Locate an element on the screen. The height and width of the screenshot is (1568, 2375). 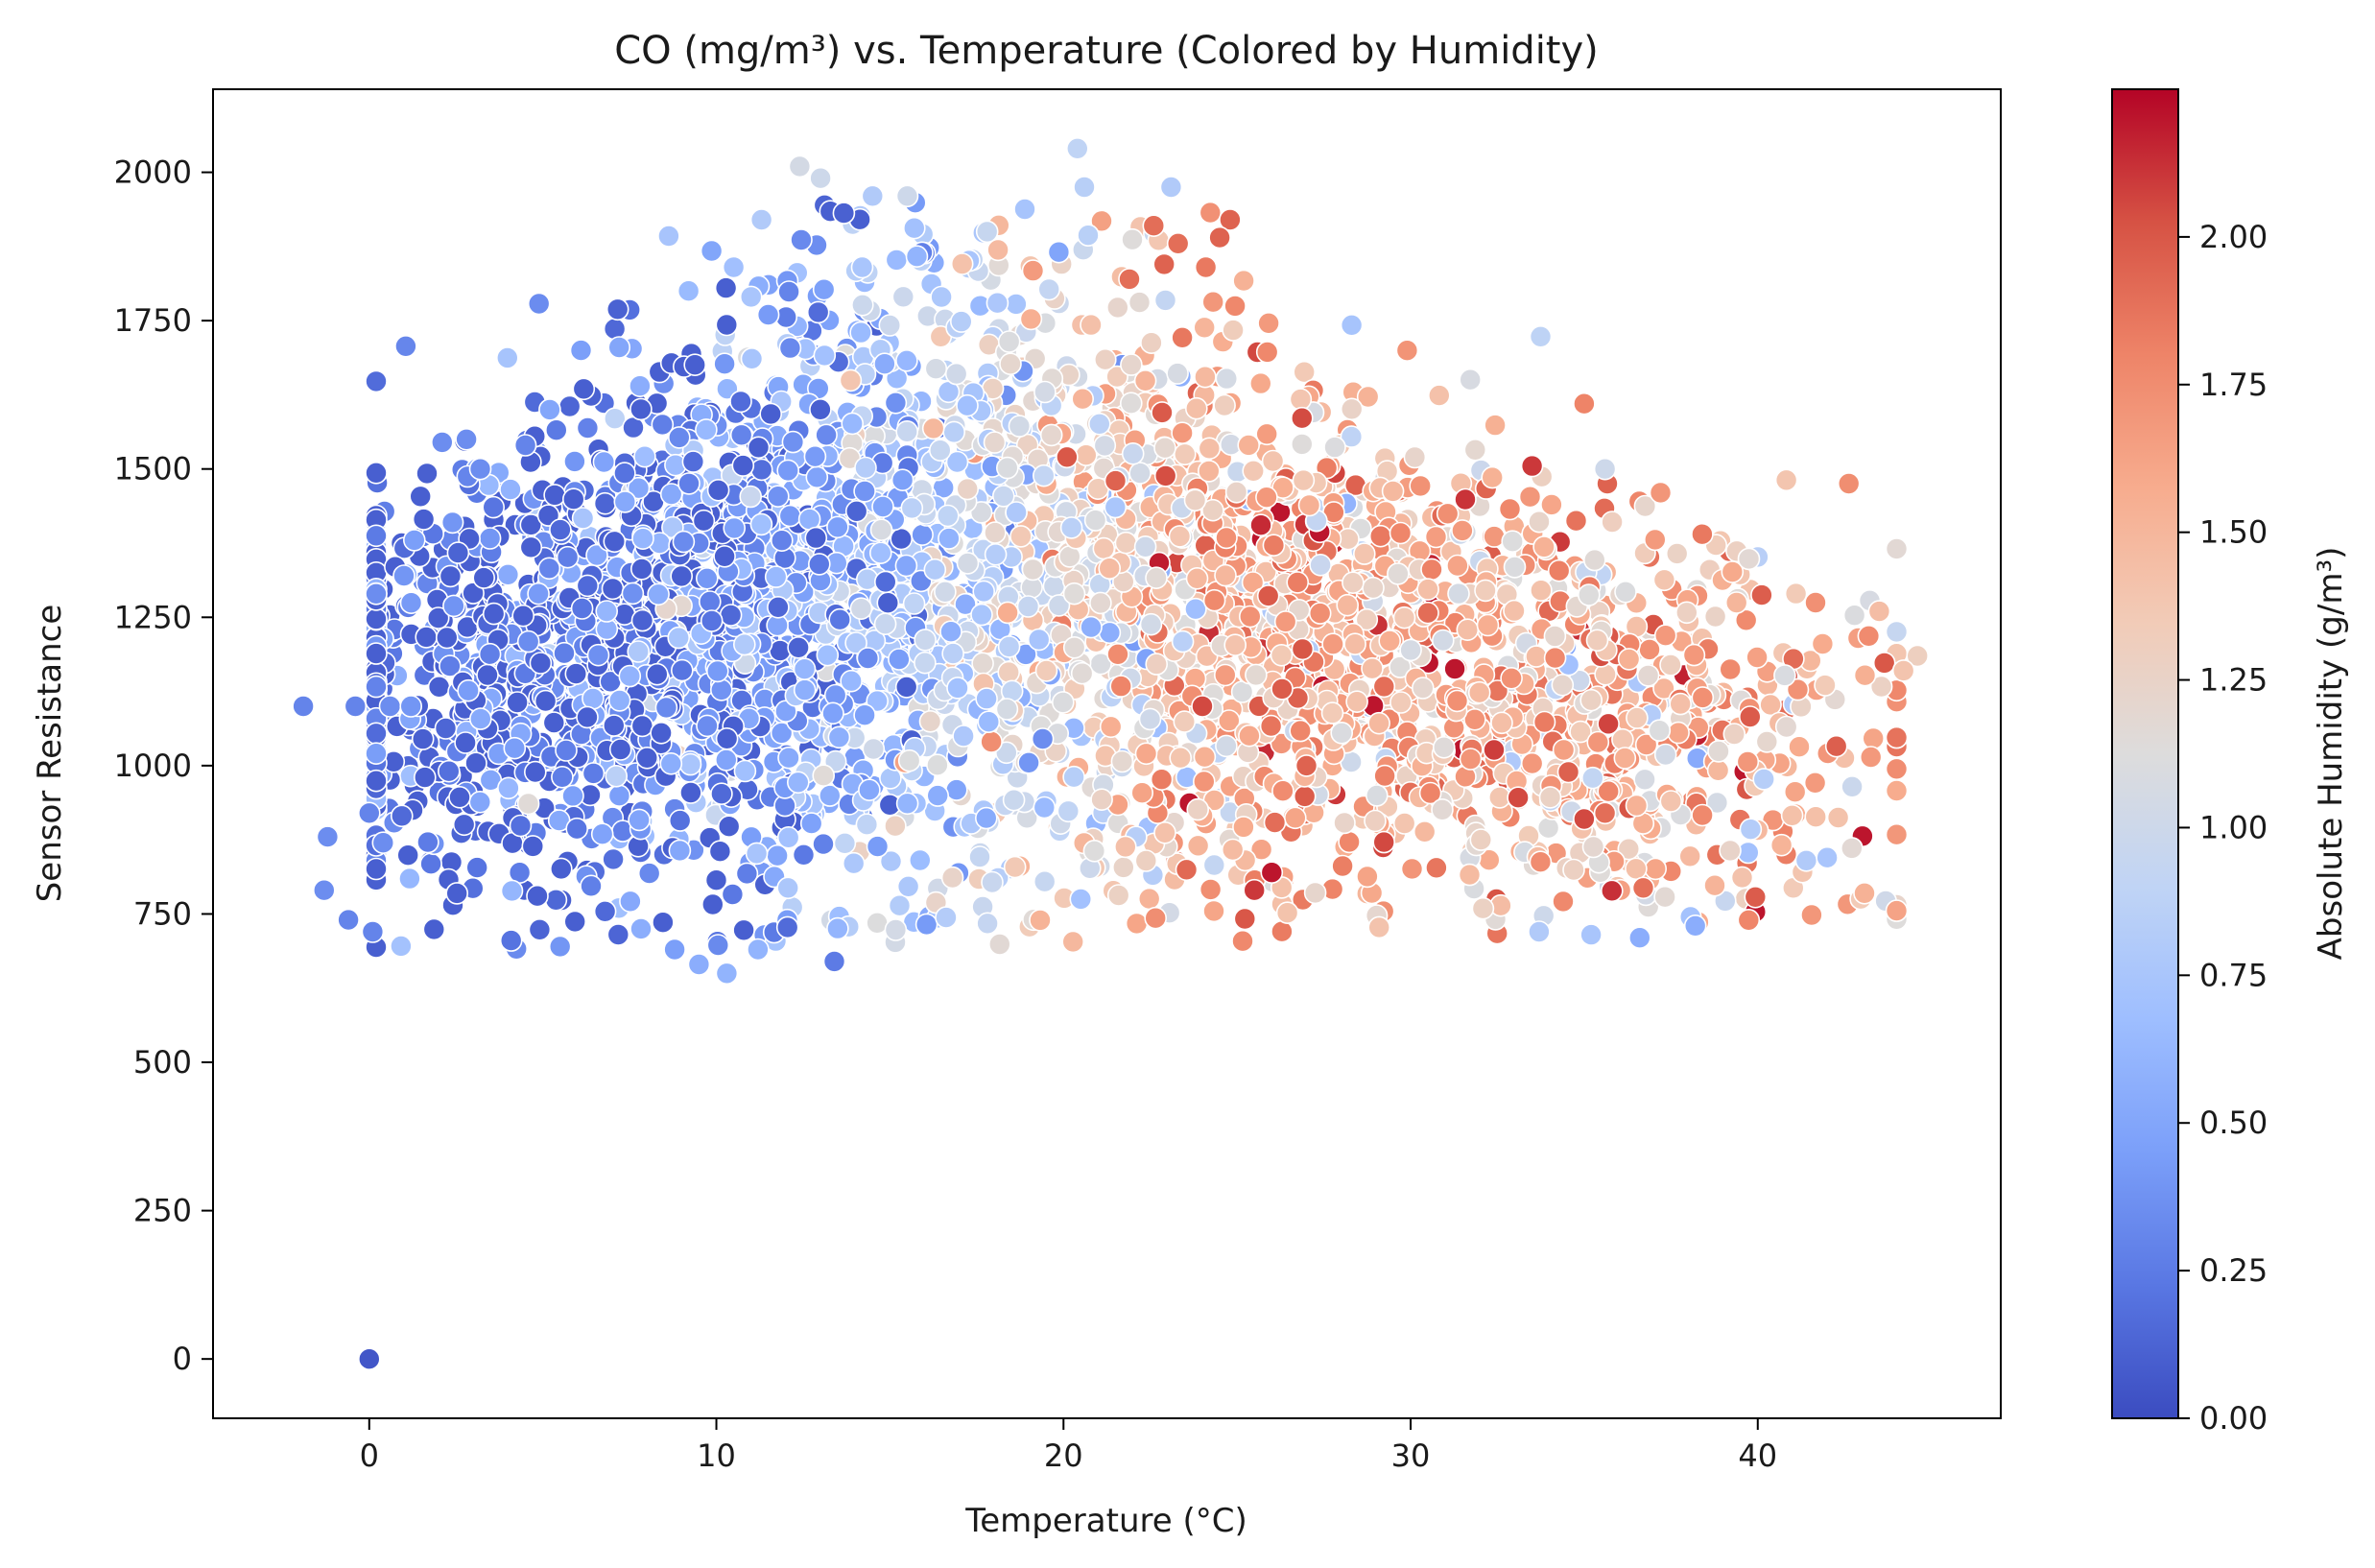
y-tick-label: 250 is located at coordinates (162, 1211).